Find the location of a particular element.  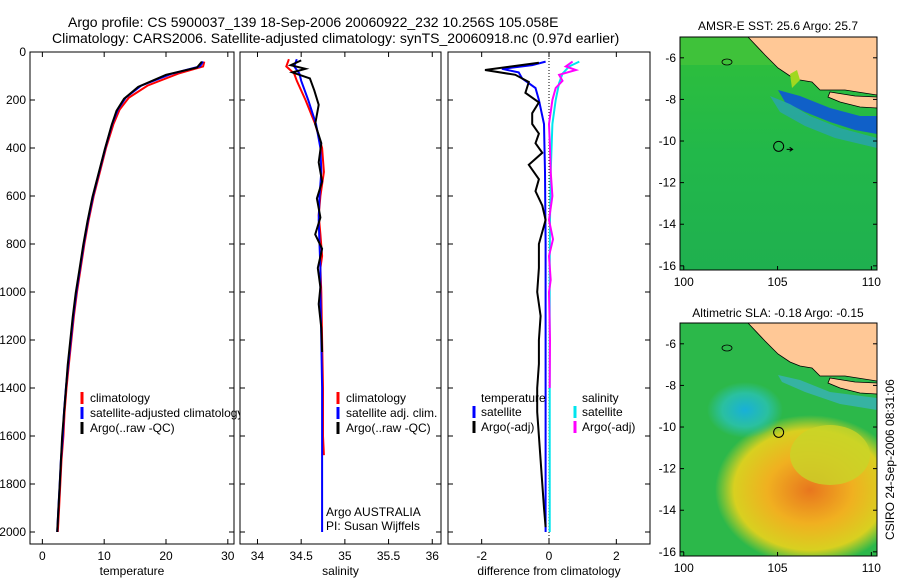

legend-label: satellite adj. clim. is located at coordinates (391, 413).